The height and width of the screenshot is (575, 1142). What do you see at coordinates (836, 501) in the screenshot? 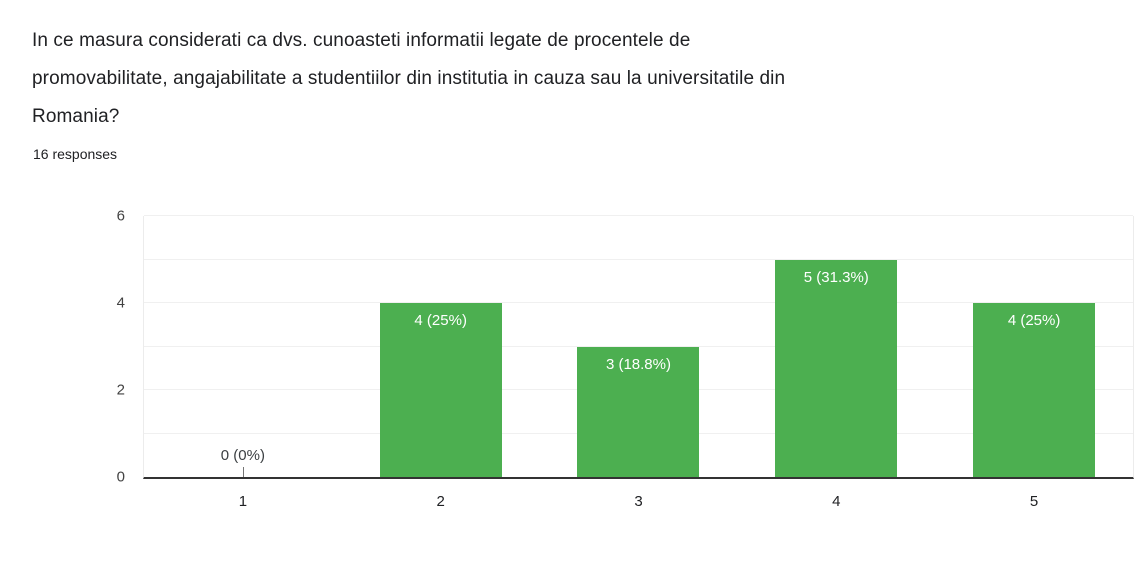
I see `x-tick-label: 4` at bounding box center [836, 501].